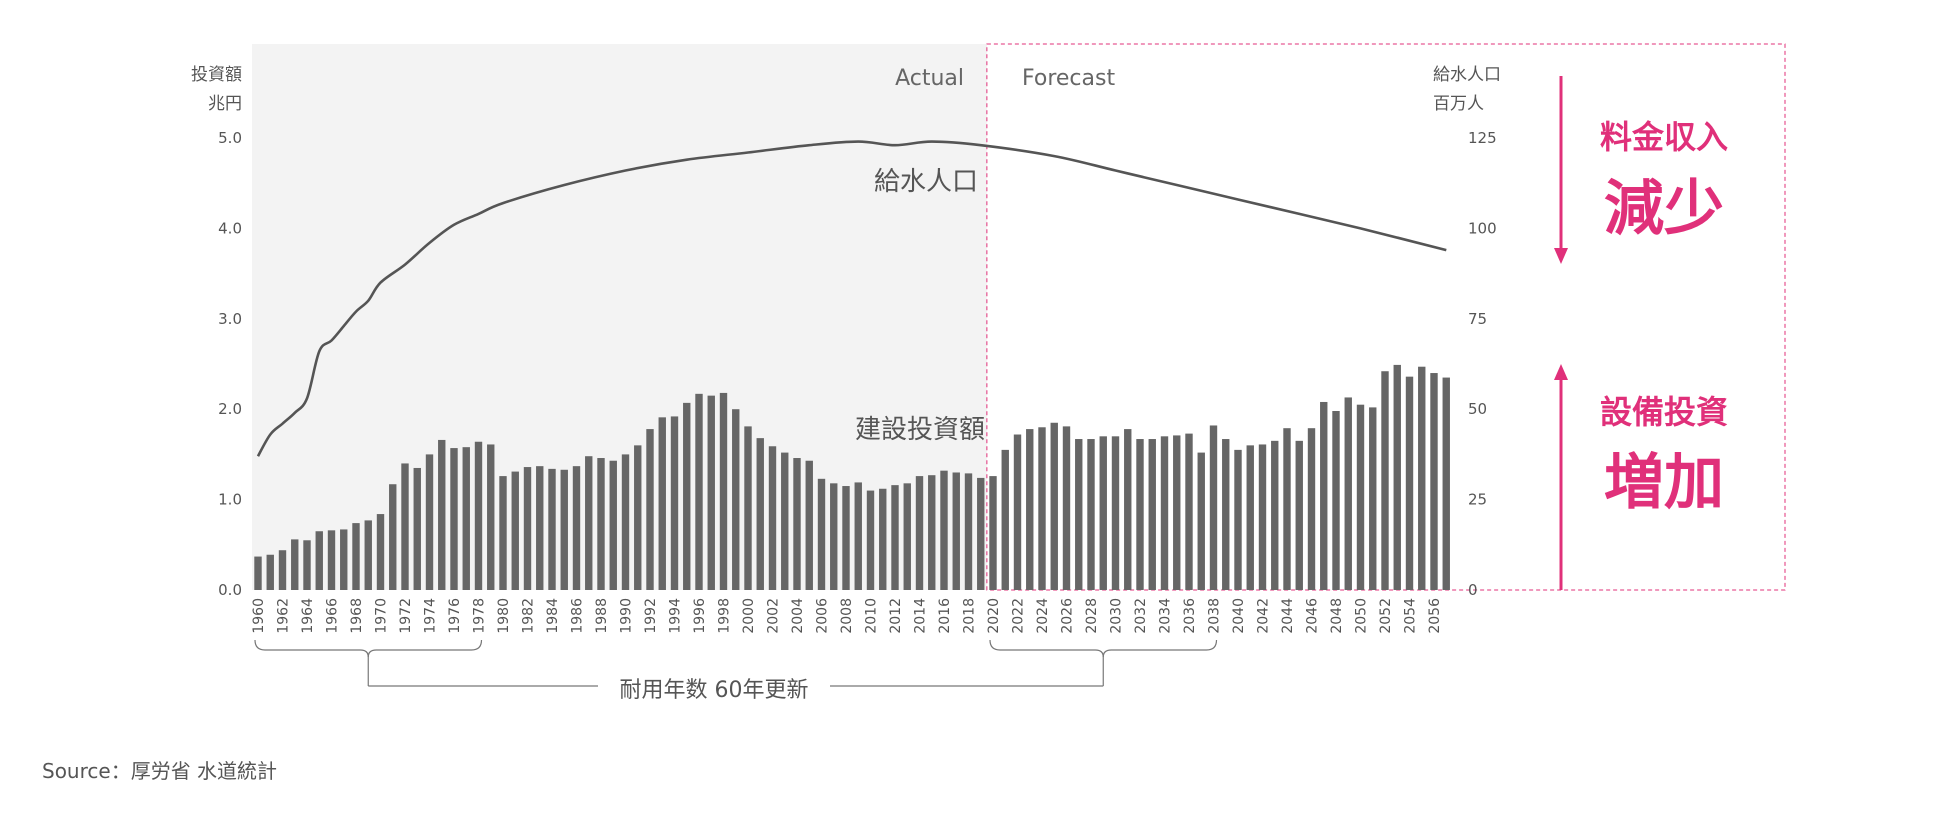  Describe the element at coordinates (1477, 319) in the screenshot. I see `y-right-tick-label: 75` at that location.